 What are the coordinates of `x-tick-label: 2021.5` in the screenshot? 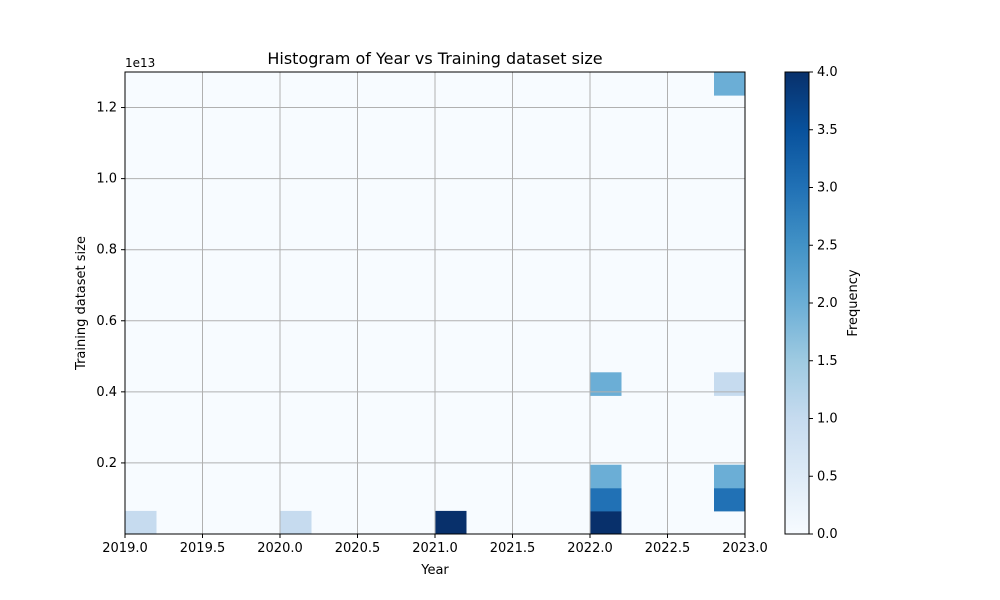 It's located at (513, 548).